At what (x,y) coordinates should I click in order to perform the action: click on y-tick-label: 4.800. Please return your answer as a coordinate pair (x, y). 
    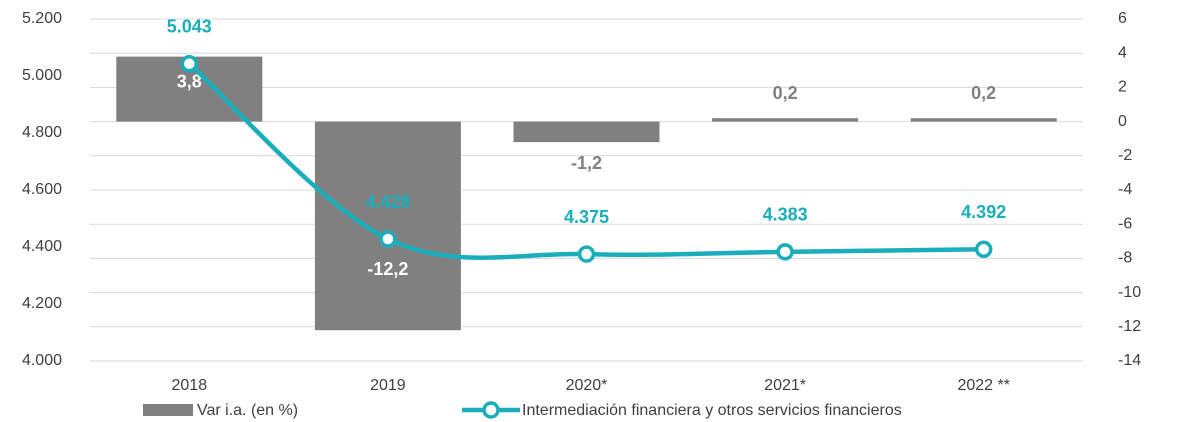
    Looking at the image, I should click on (42, 132).